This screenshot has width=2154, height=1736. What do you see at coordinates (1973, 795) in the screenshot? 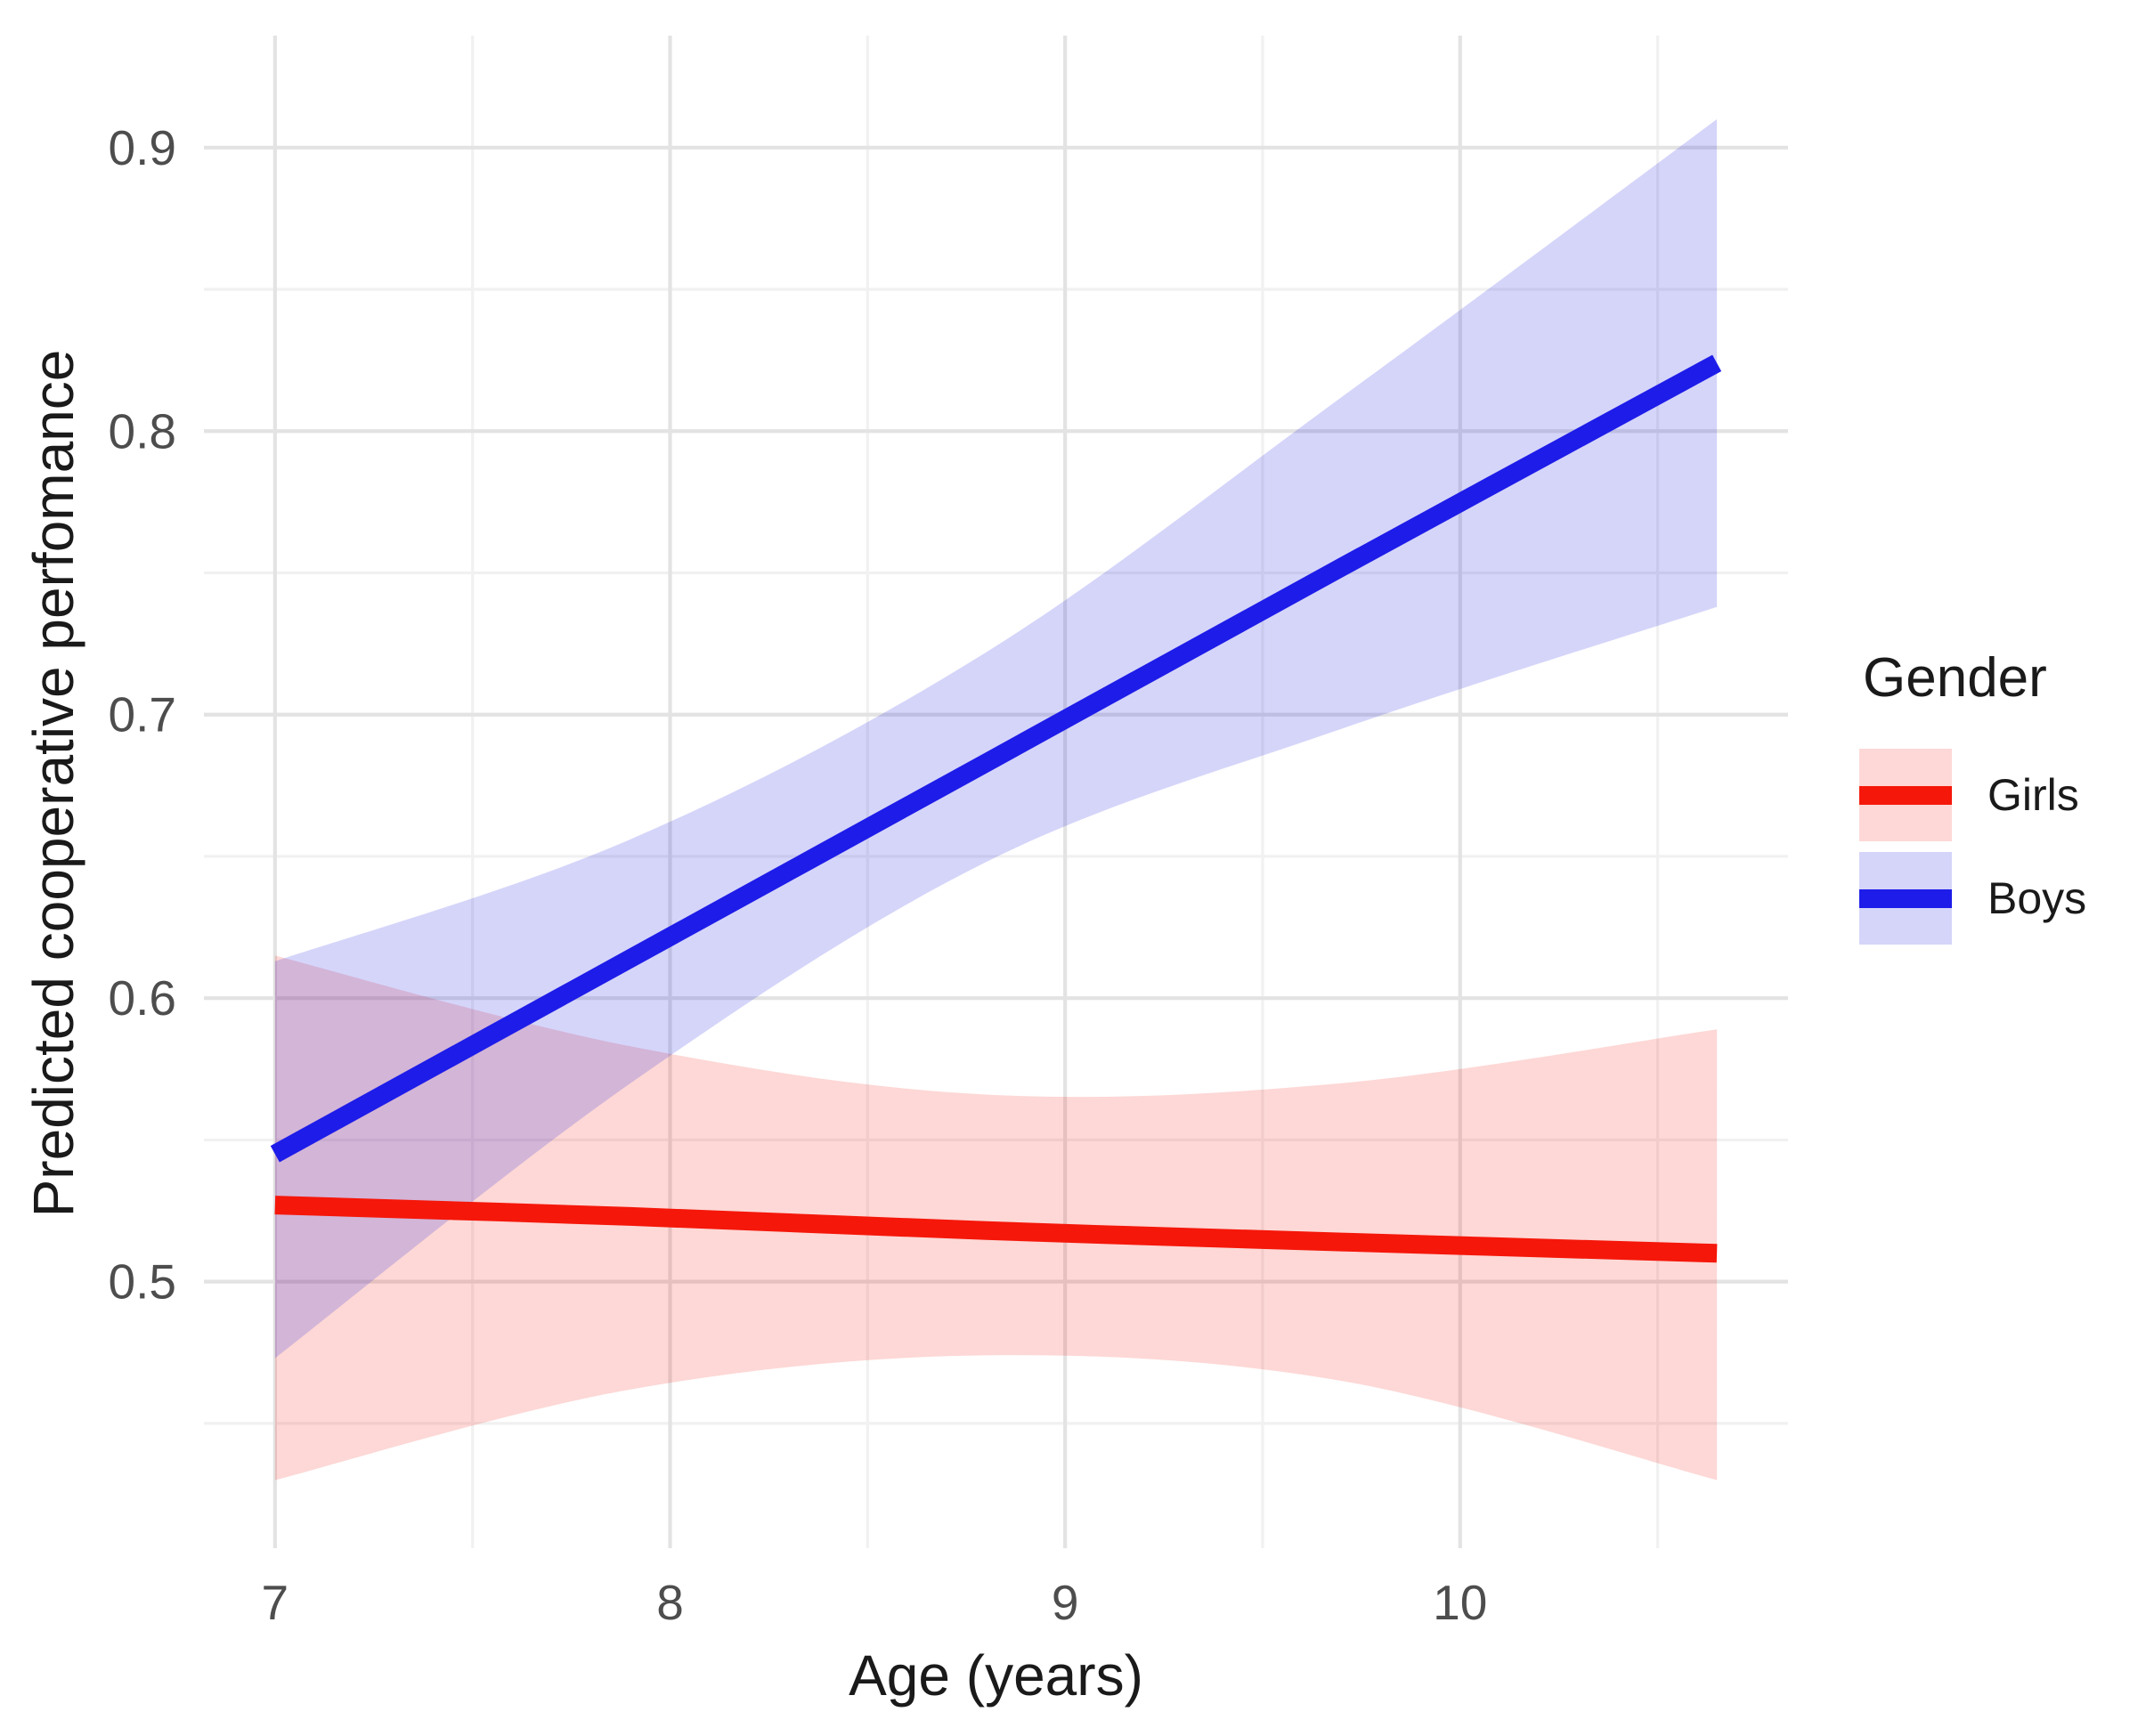
I see `legend-item-girls: Girls` at bounding box center [1973, 795].